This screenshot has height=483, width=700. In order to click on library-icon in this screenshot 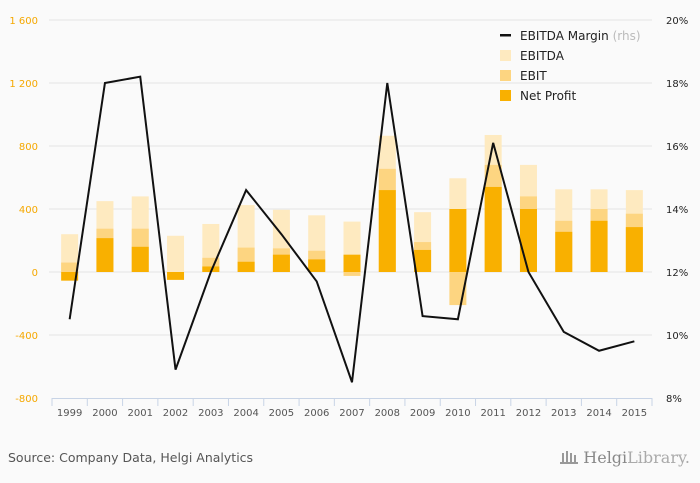, I will do `click(569, 457)`.